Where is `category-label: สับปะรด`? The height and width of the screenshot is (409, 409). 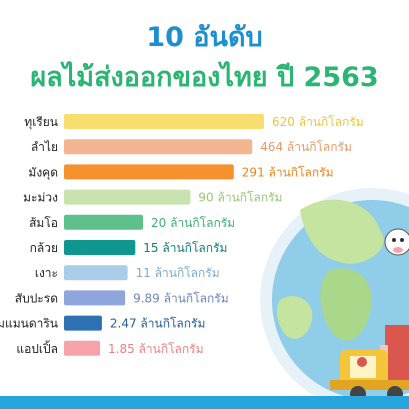
category-label: สับปะรด is located at coordinates (36, 298).